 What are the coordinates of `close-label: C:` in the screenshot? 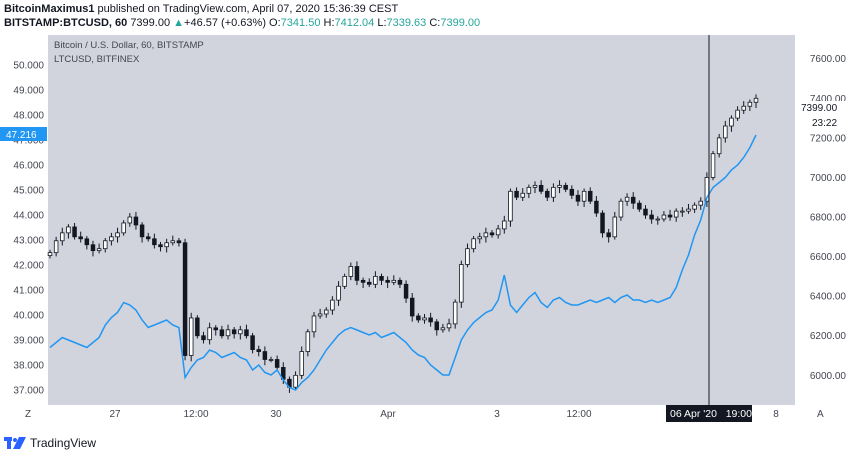 It's located at (435, 23).